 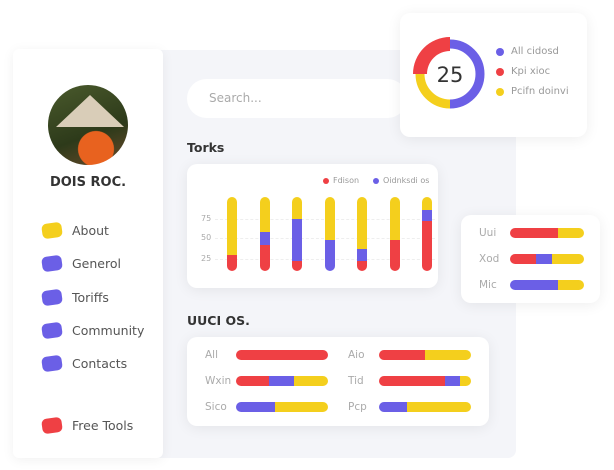 I want to click on torks-chart-card: Fdison Oidnksdi os 75 50 25, so click(x=312, y=226).